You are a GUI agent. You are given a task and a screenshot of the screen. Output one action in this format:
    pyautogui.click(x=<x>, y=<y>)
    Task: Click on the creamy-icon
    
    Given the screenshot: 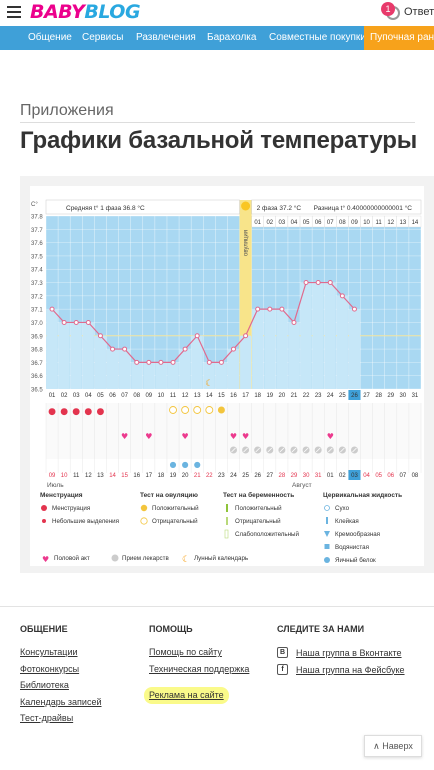 What is the action you would take?
    pyautogui.click(x=327, y=534)
    